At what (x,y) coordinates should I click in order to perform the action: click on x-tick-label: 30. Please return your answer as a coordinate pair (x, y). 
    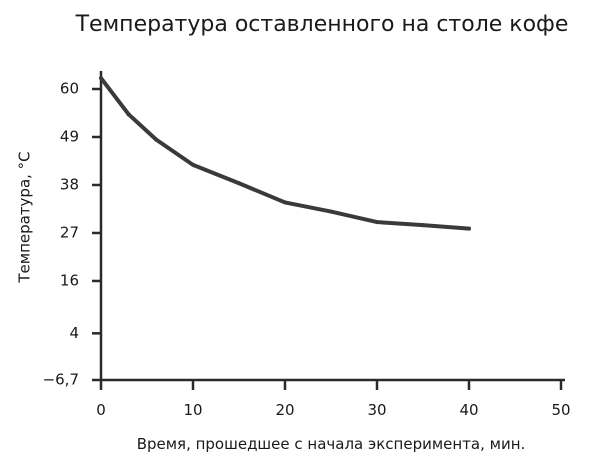
    Looking at the image, I should click on (376, 410).